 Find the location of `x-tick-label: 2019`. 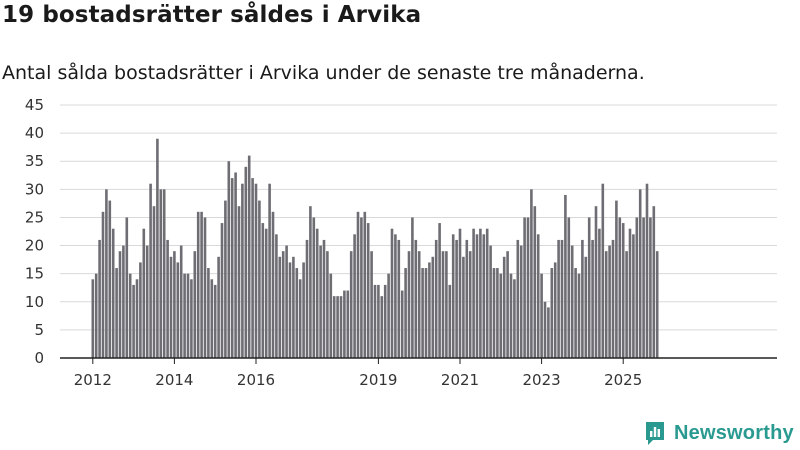

x-tick-label: 2019 is located at coordinates (378, 380).